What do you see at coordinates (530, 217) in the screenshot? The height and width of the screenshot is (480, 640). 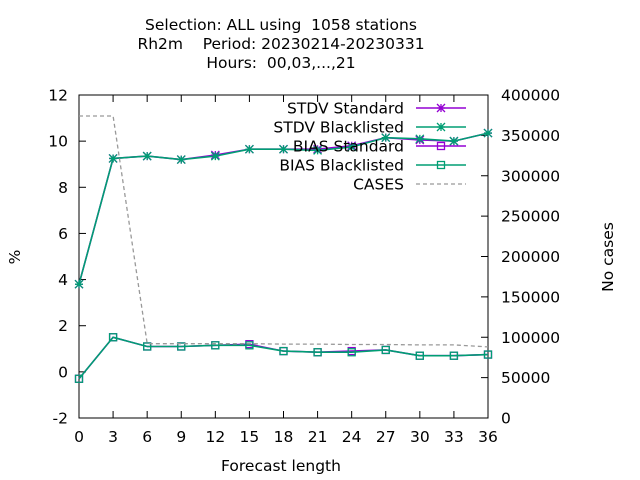 I see `y2-tick-label: 250000` at bounding box center [530, 217].